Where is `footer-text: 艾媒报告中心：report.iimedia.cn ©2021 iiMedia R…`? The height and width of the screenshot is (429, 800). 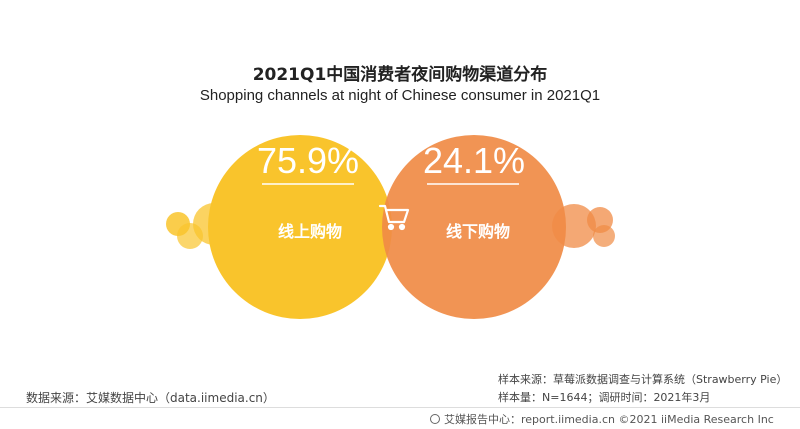 footer-text: 艾媒报告中心：report.iimedia.cn ©2021 iiMedia R… is located at coordinates (609, 419).